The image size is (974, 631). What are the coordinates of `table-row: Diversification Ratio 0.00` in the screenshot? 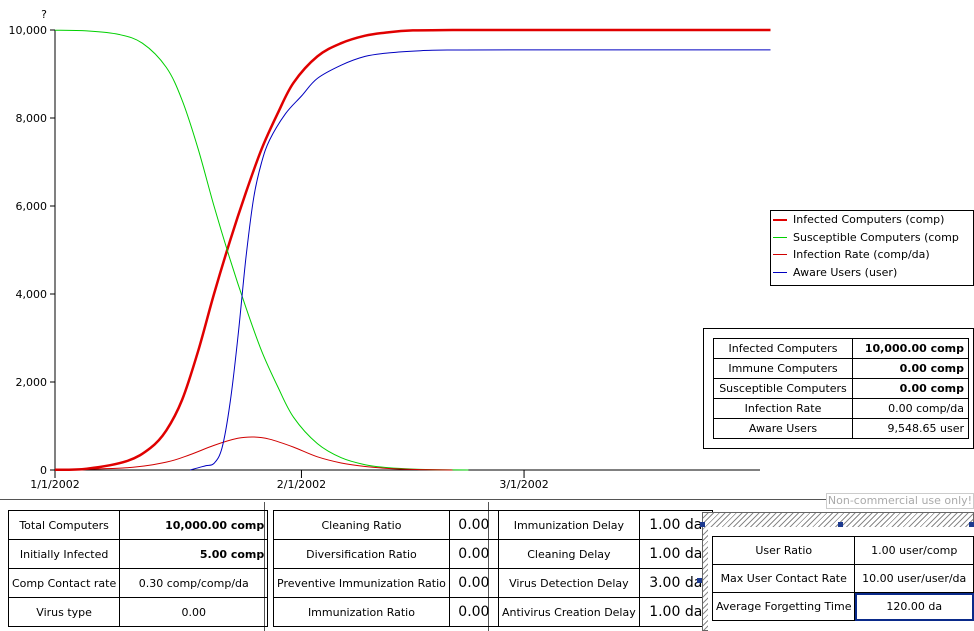 It's located at (386, 554).